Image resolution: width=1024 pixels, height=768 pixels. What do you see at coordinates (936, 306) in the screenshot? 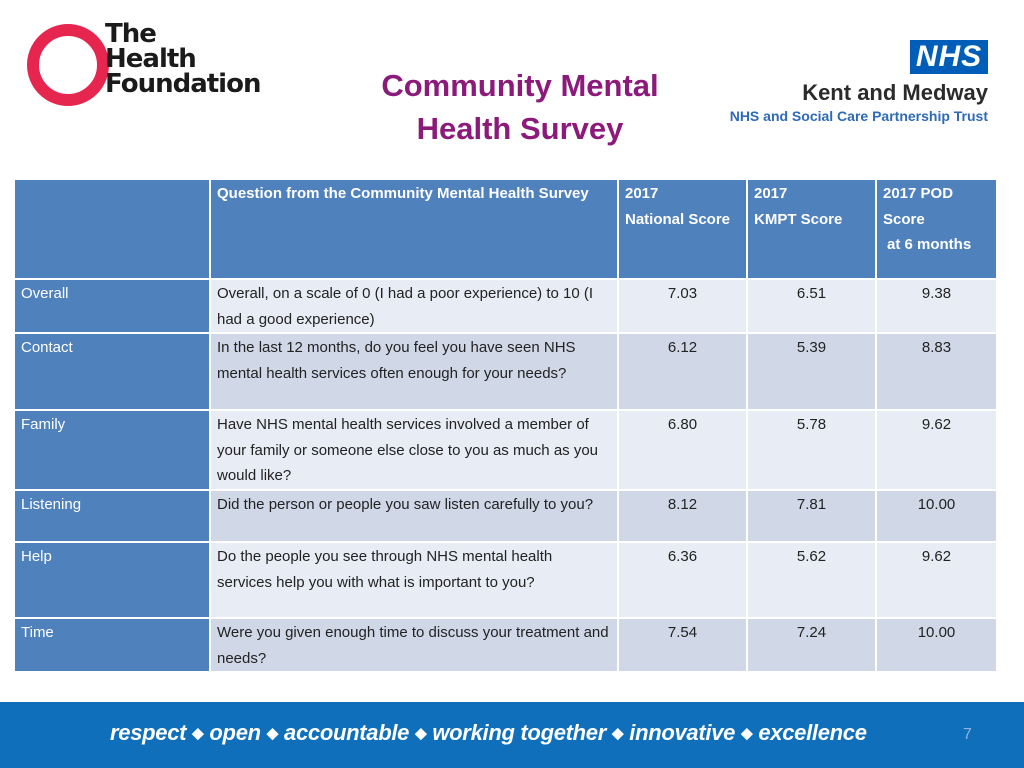
I see `pod-score: 9.38` at bounding box center [936, 306].